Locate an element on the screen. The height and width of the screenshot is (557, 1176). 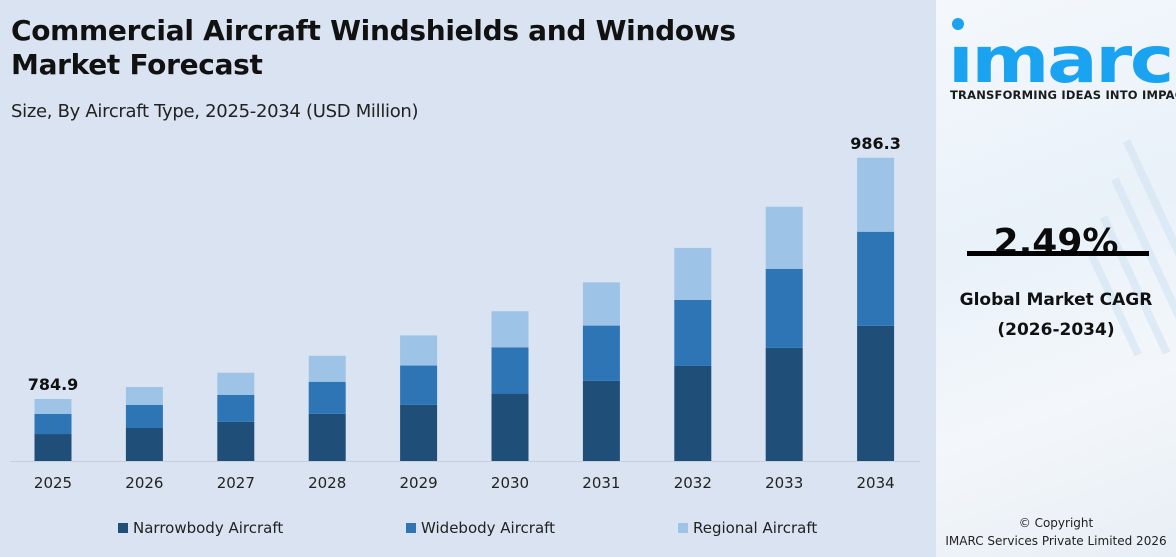
bar-narrowbody-aircraft-2028 is located at coordinates (327, 437).